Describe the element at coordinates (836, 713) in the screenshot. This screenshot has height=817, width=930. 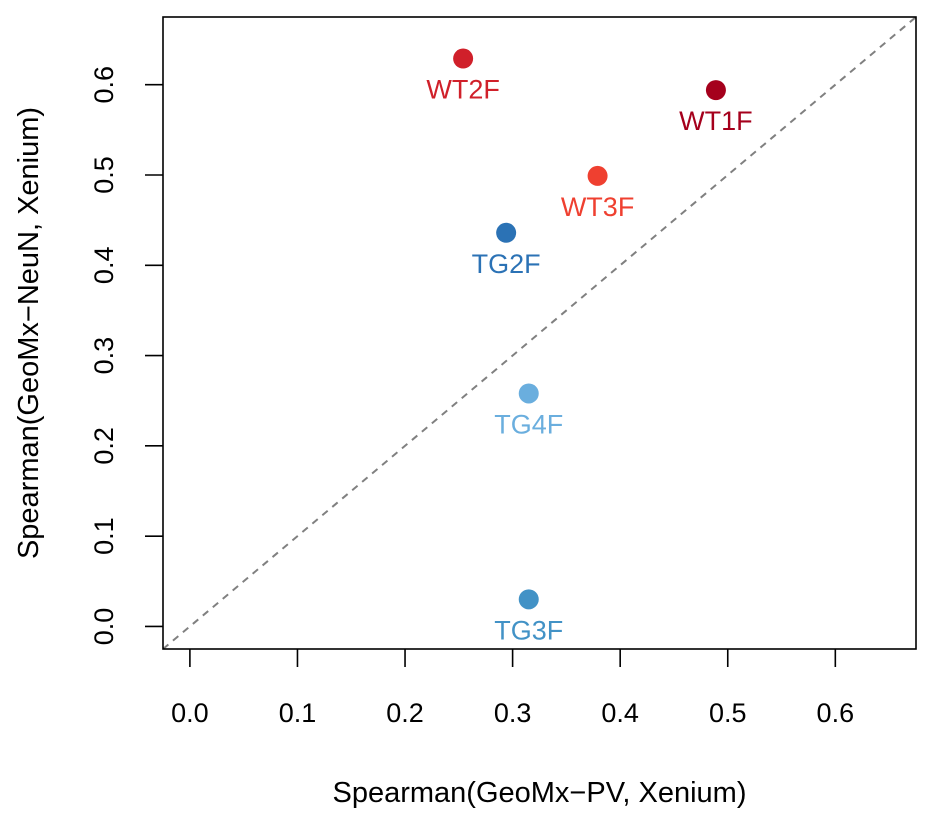
I see `x-tick-label: 0.6` at that location.